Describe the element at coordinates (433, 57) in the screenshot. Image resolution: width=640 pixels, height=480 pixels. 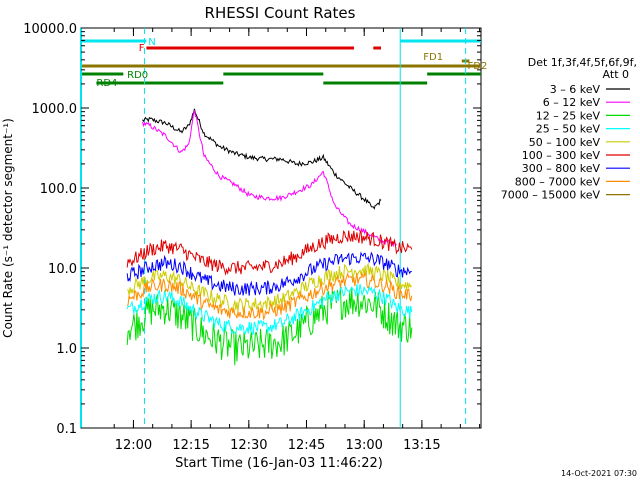
I see `flag-label: FD1` at that location.